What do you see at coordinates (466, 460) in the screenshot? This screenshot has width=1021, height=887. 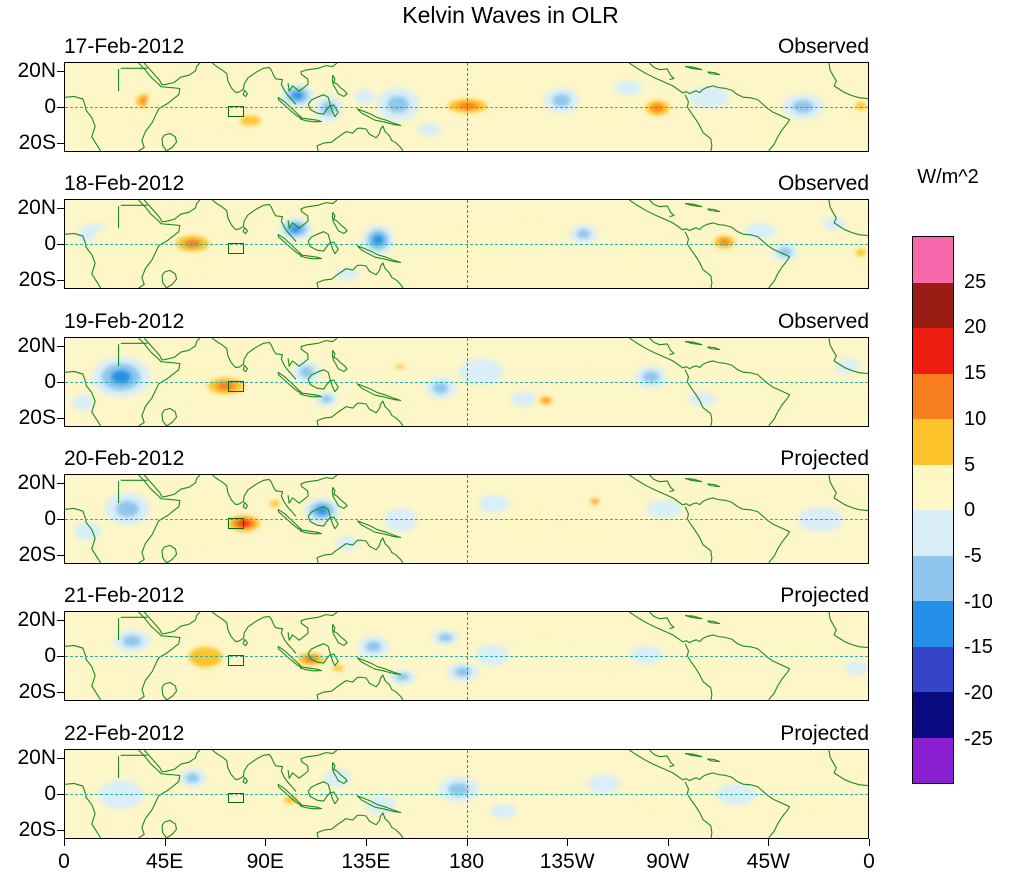 I see `panel-header: 20-Feb-2012 Projected` at bounding box center [466, 460].